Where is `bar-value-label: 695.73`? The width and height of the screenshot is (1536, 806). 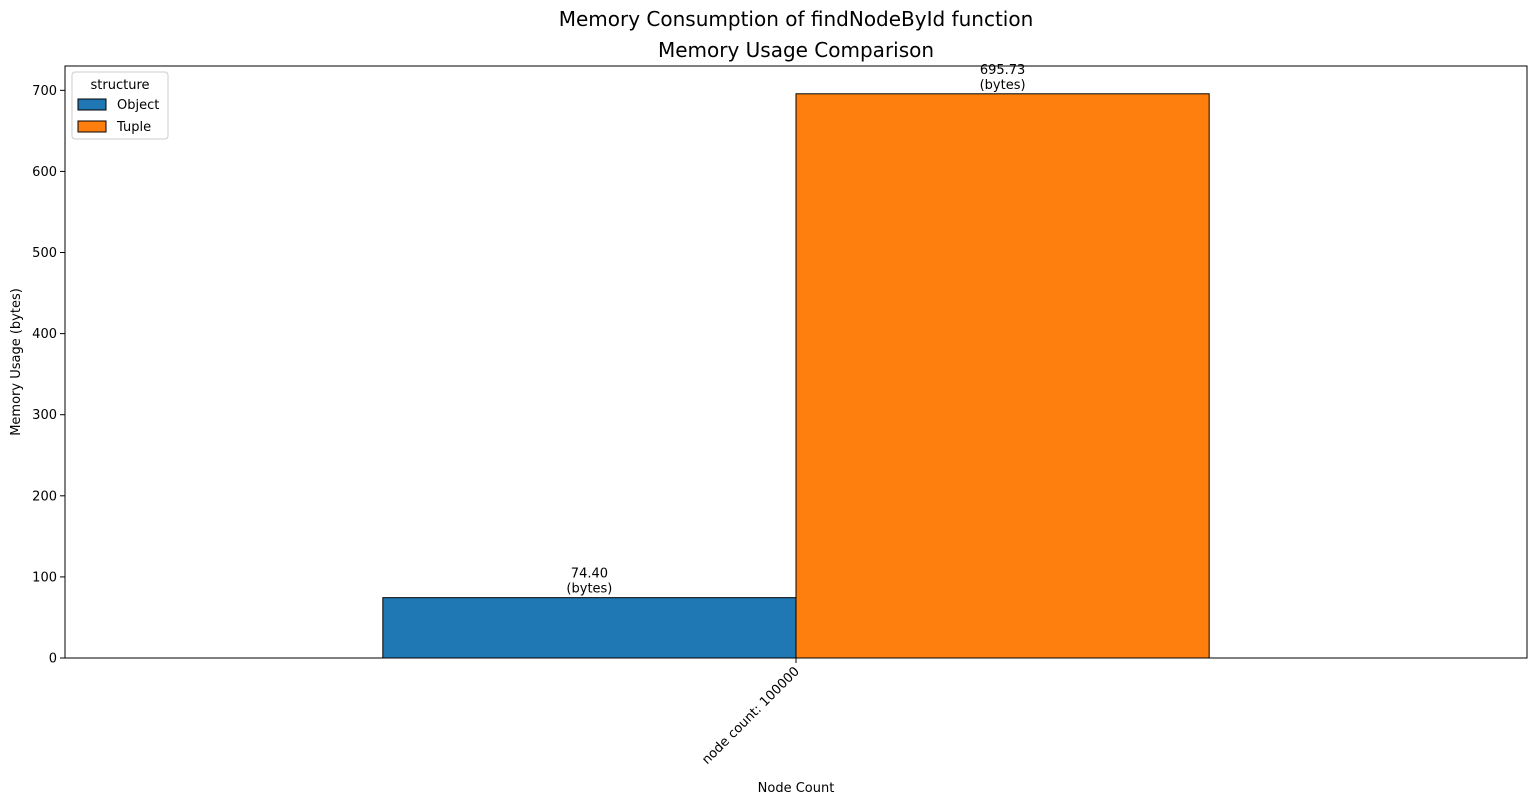
bar-value-label: 695.73 is located at coordinates (1003, 70).